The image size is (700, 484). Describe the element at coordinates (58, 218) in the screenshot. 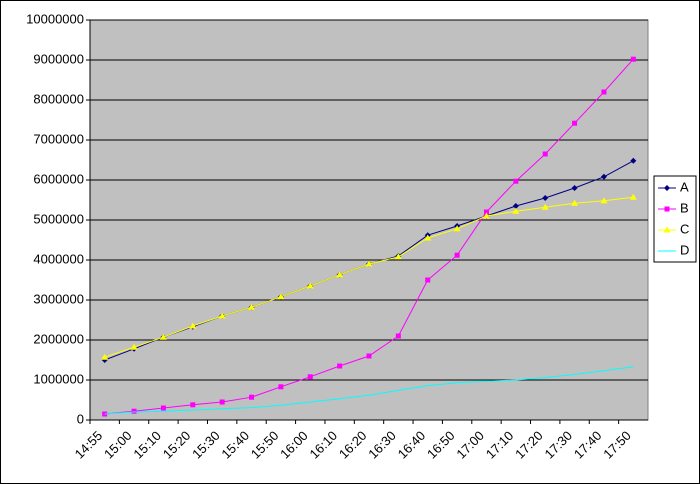

I see `y-tick-label: 5000000` at that location.